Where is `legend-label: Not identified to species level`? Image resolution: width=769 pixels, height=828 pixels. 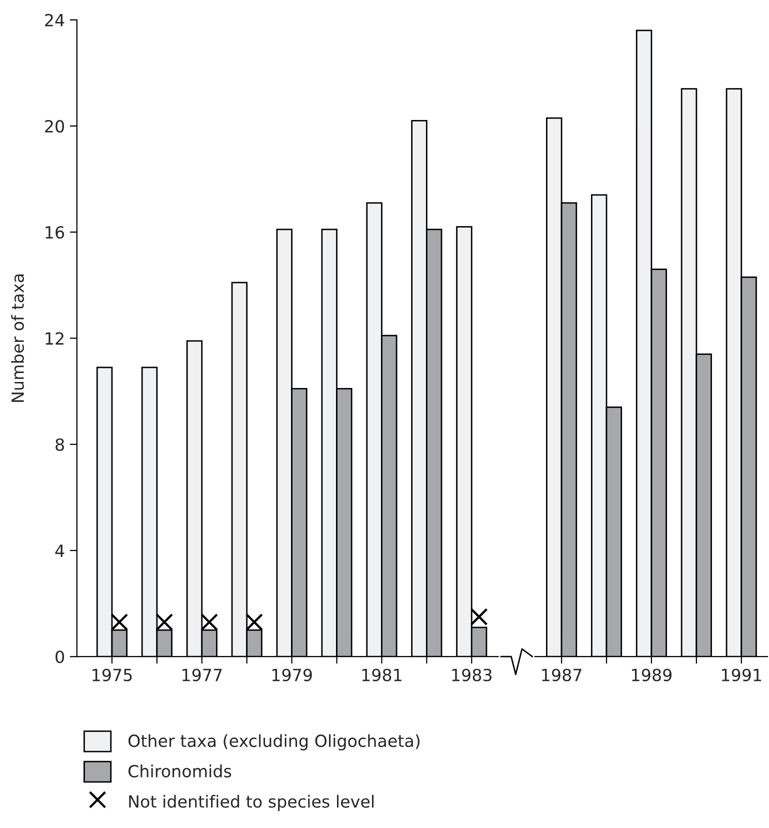 legend-label: Not identified to species level is located at coordinates (251, 803).